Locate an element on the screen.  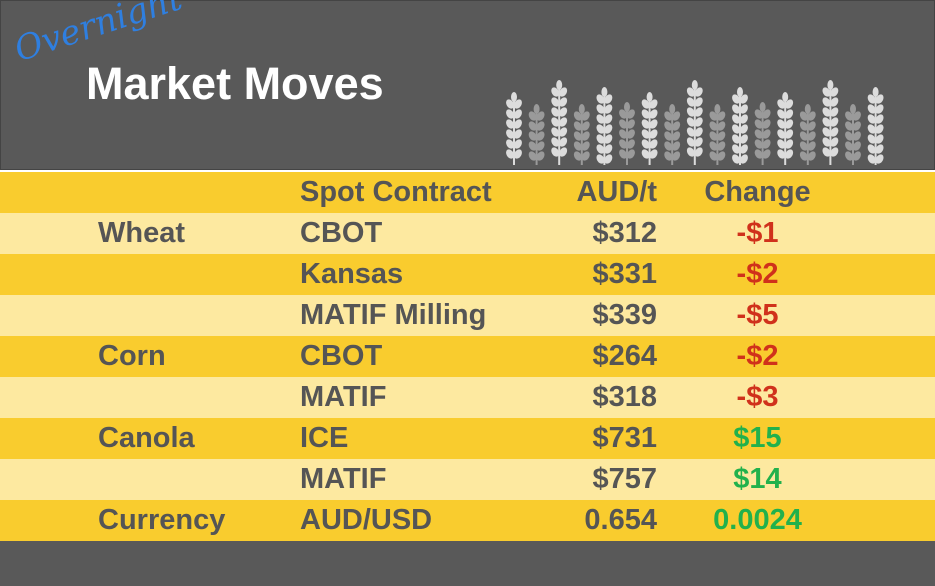
change-value: $14 is located at coordinates (757, 479).